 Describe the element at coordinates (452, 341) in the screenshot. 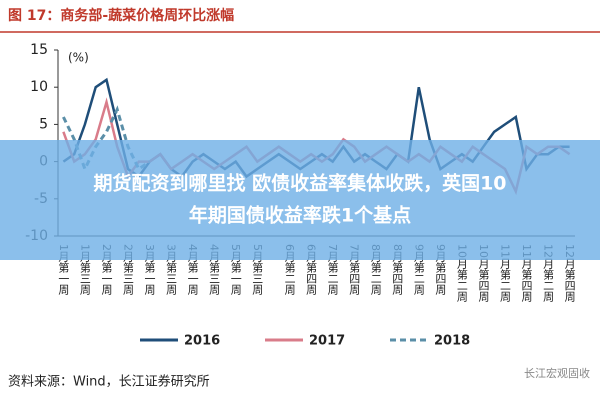

I see `legend-label: 2018` at that location.